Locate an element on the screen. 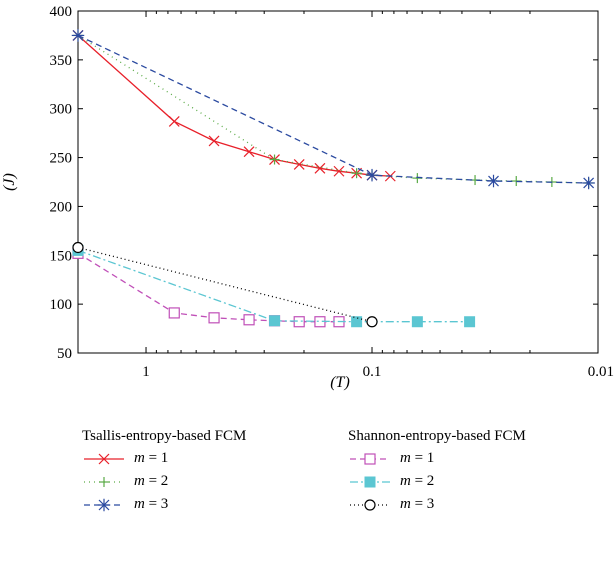 The height and width of the screenshot is (567, 616). y-tick-label: 250 is located at coordinates (61, 159).